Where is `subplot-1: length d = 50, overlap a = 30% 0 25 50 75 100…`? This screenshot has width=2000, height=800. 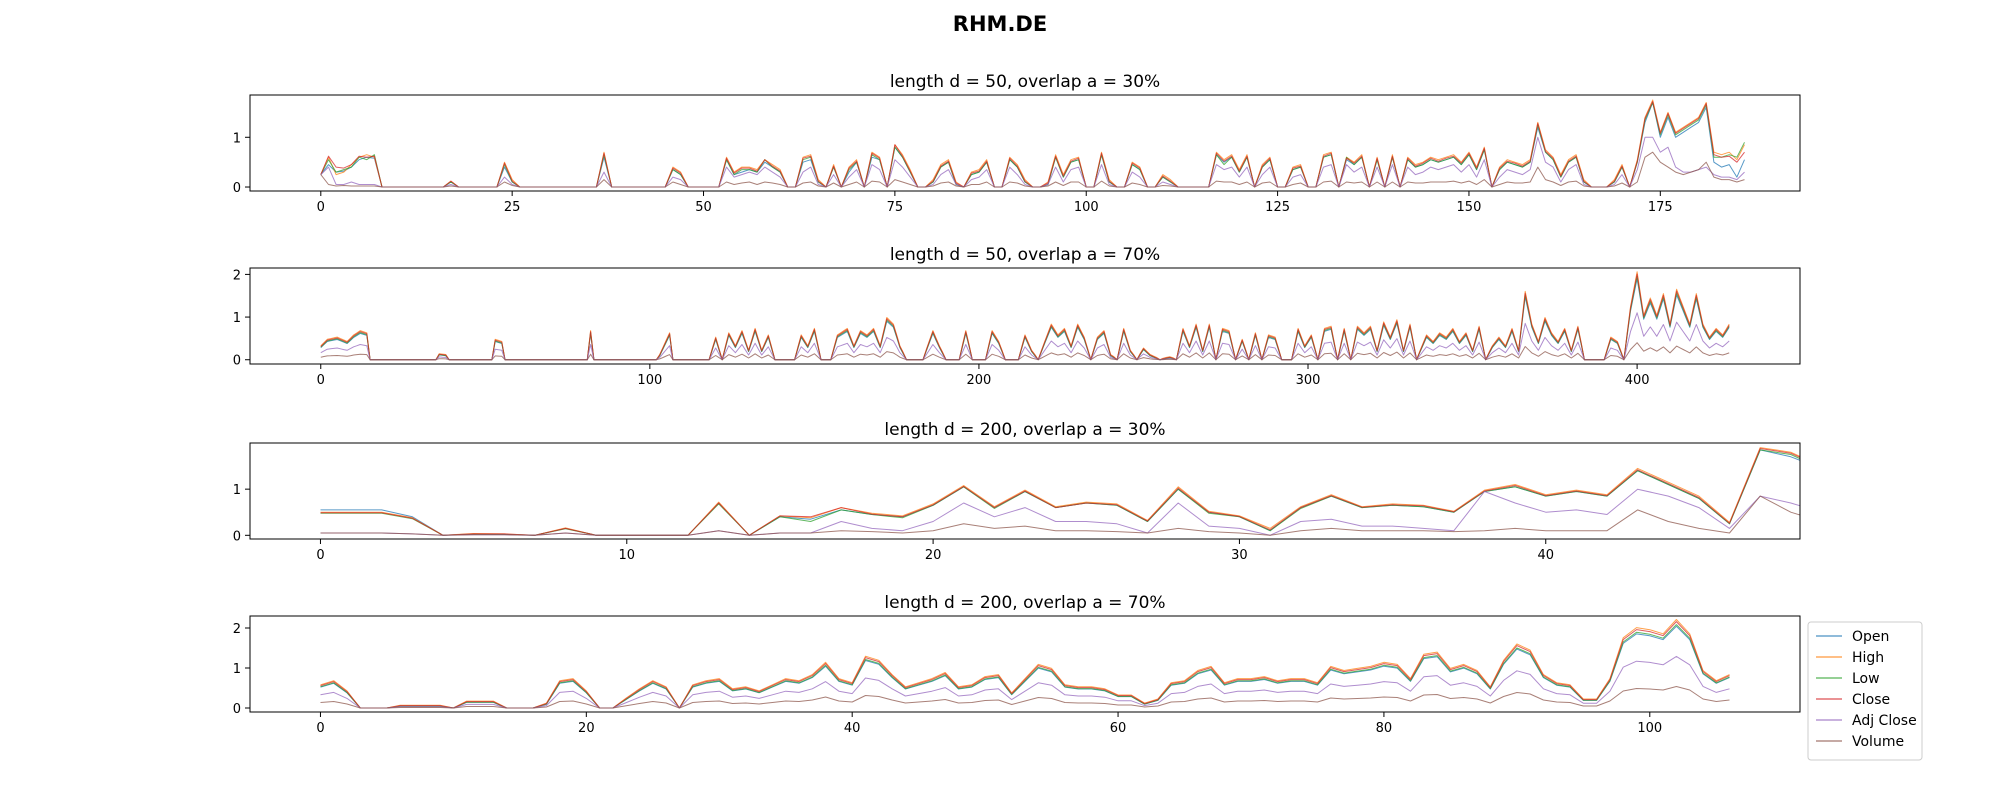
subplot-1: length d = 50, overlap a = 30% 0 25 50 75 100… is located at coordinates (1017, 143).